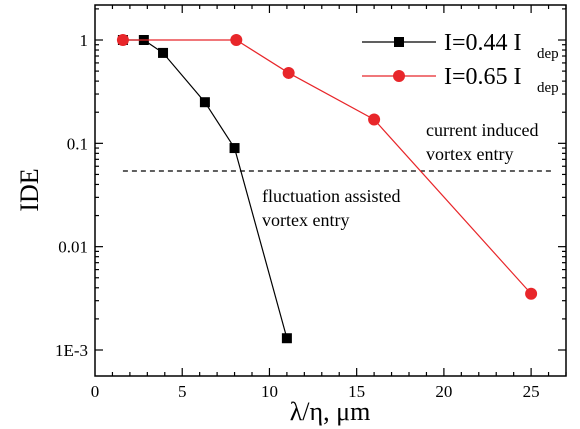 Image resolution: width=580 pixels, height=429 pixels. What do you see at coordinates (305, 220) in the screenshot?
I see `annotation-2-line: vortex entry` at bounding box center [305, 220].